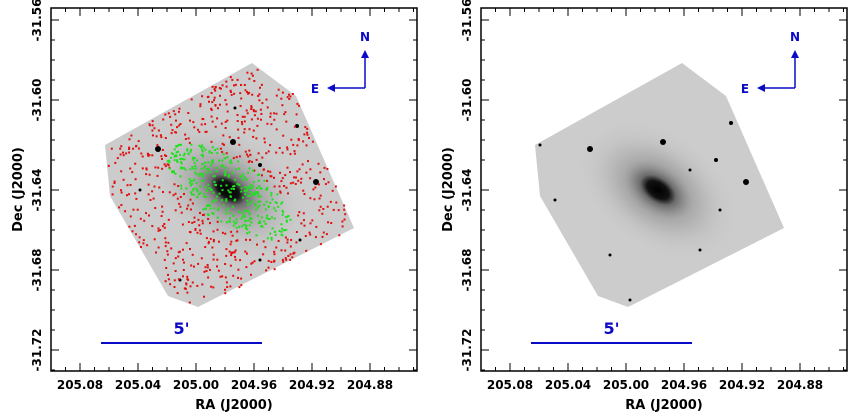  I want to click on compass-east-label: E, so click(745, 89).